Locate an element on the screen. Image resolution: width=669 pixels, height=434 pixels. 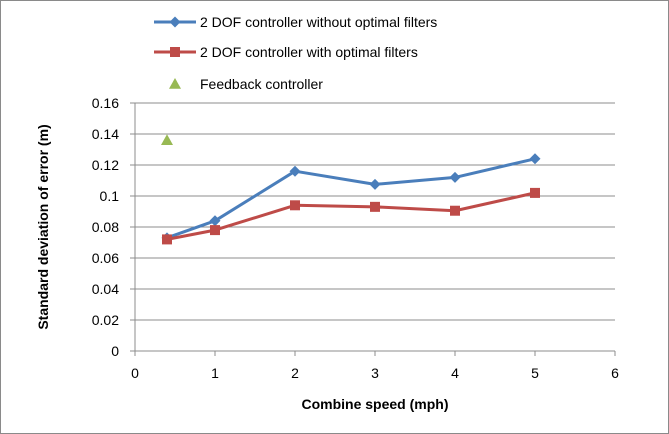
legend-label: 2 DOF controller without optimal filters is located at coordinates (318, 22).